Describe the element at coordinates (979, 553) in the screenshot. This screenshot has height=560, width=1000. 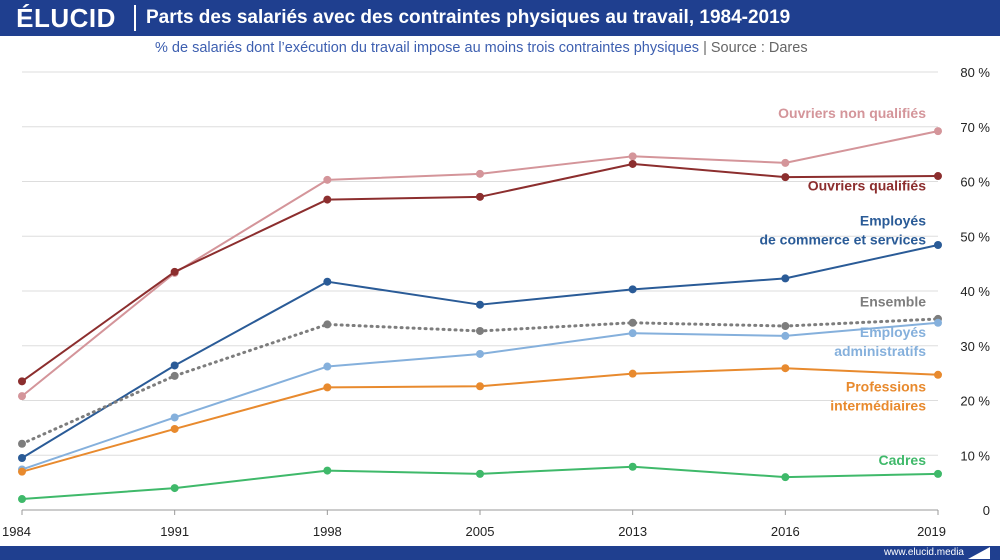
I see `elucid-mark-icon` at that location.